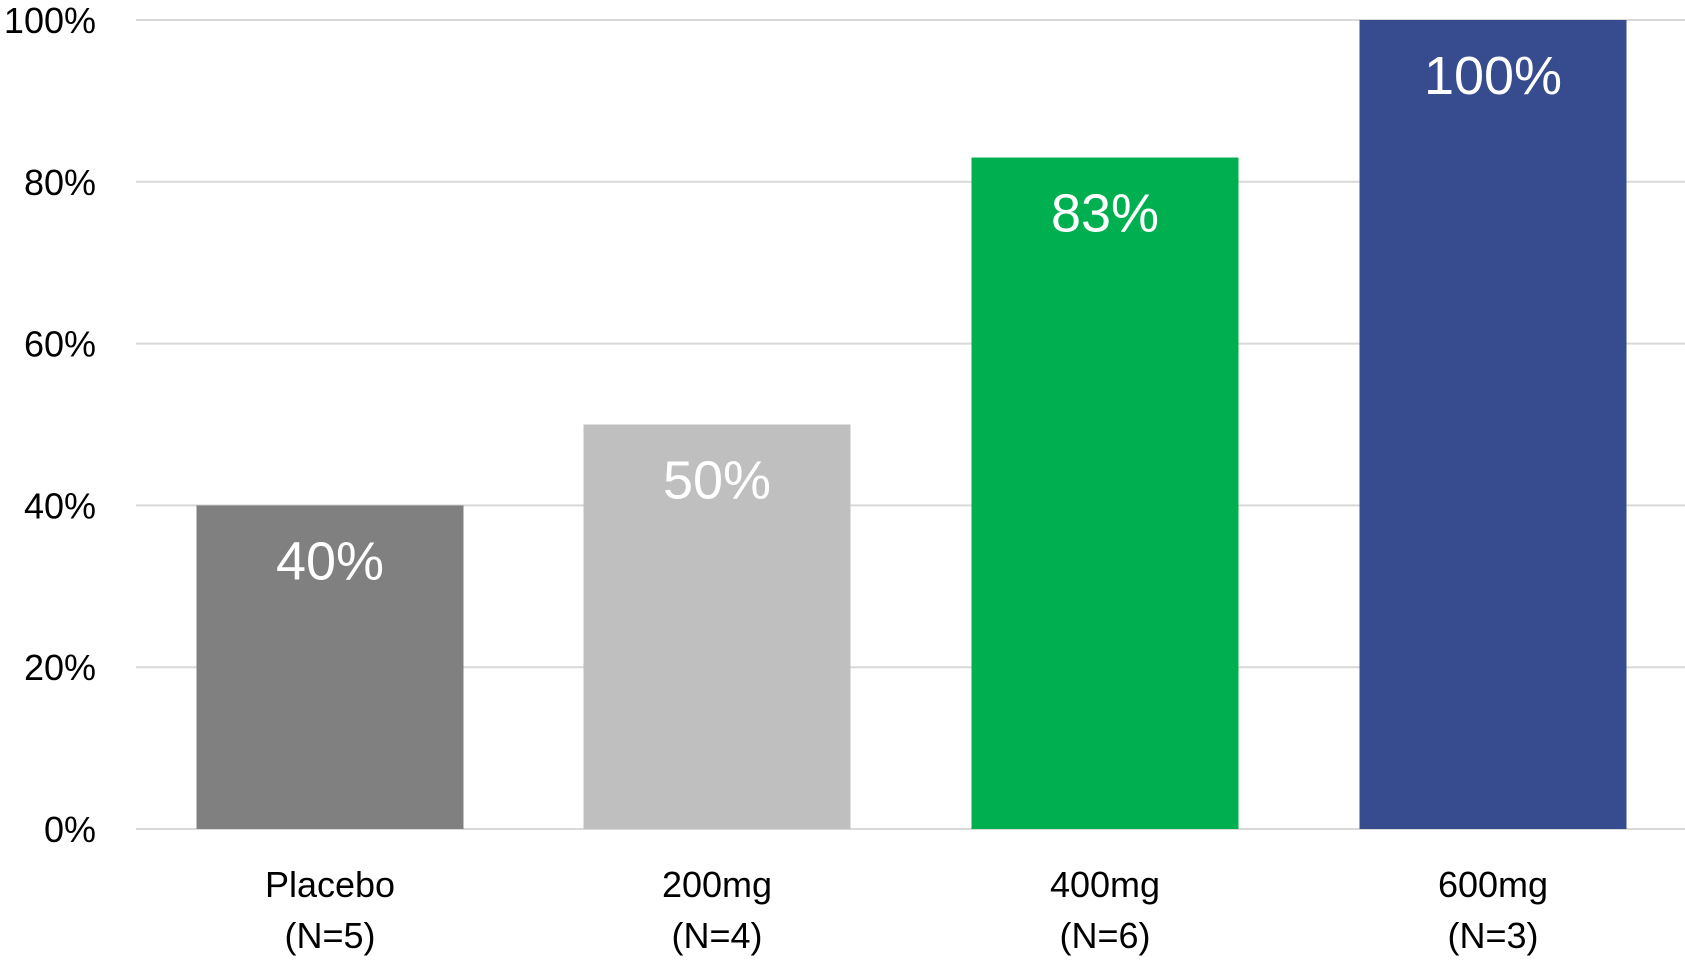 The height and width of the screenshot is (961, 1685). Describe the element at coordinates (70, 829) in the screenshot. I see `y-tick-label: 0%` at that location.